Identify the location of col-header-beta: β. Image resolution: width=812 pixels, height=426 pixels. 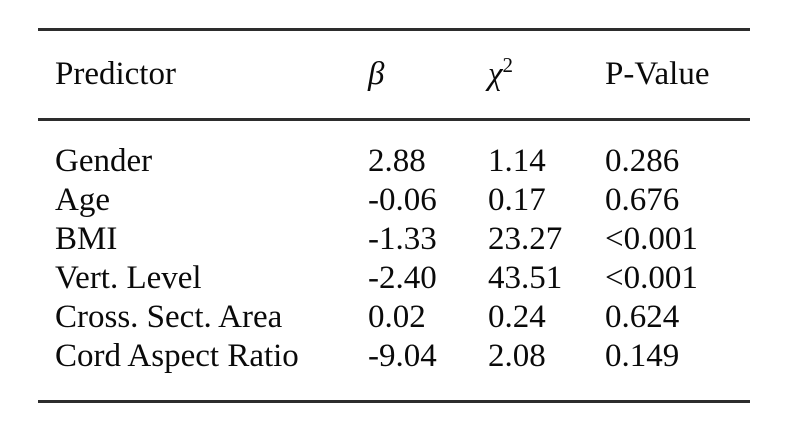
(376, 74).